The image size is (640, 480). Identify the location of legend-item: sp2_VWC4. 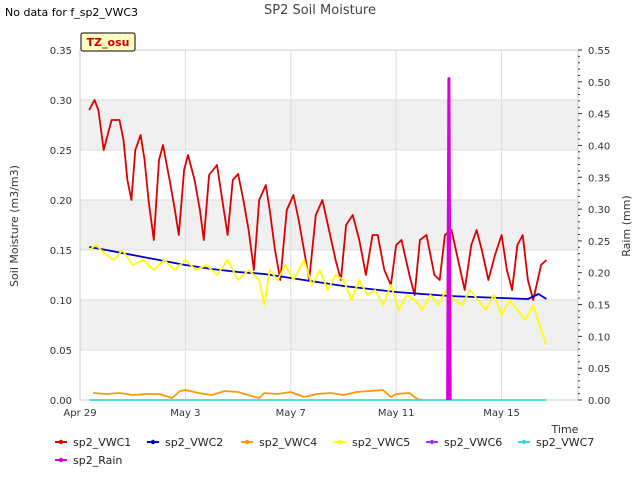
(279, 442).